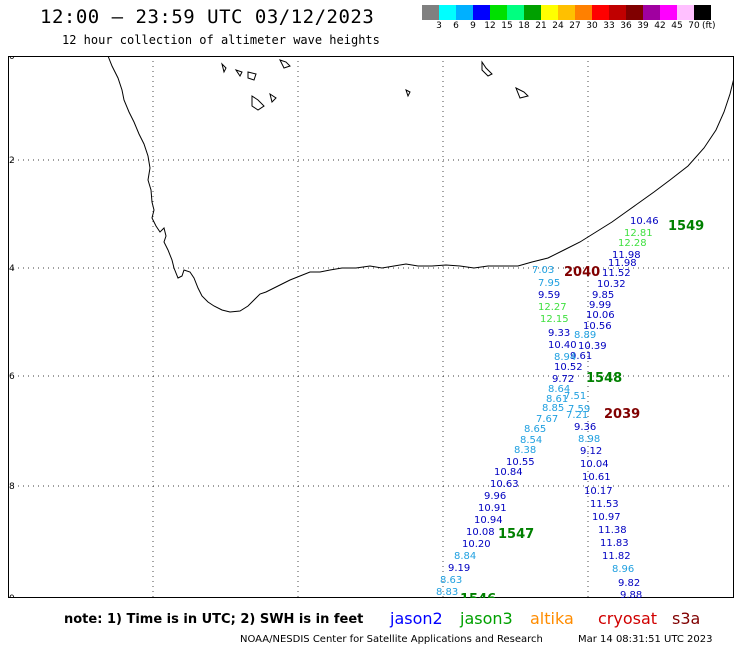  I want to click on wave-height-label: 8.61, so click(557, 399).